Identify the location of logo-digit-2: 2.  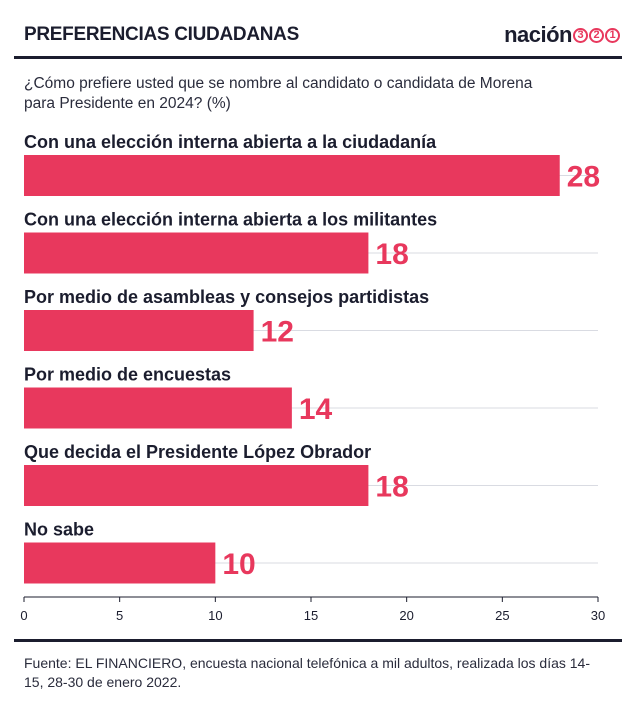
(596, 35).